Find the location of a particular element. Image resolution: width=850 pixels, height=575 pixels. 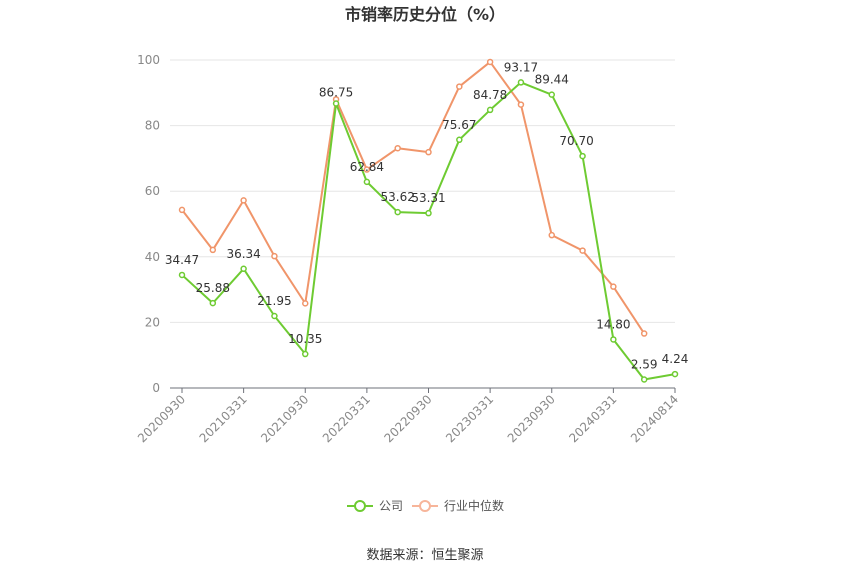

x-tick-label: 20240331 is located at coordinates (592, 418).